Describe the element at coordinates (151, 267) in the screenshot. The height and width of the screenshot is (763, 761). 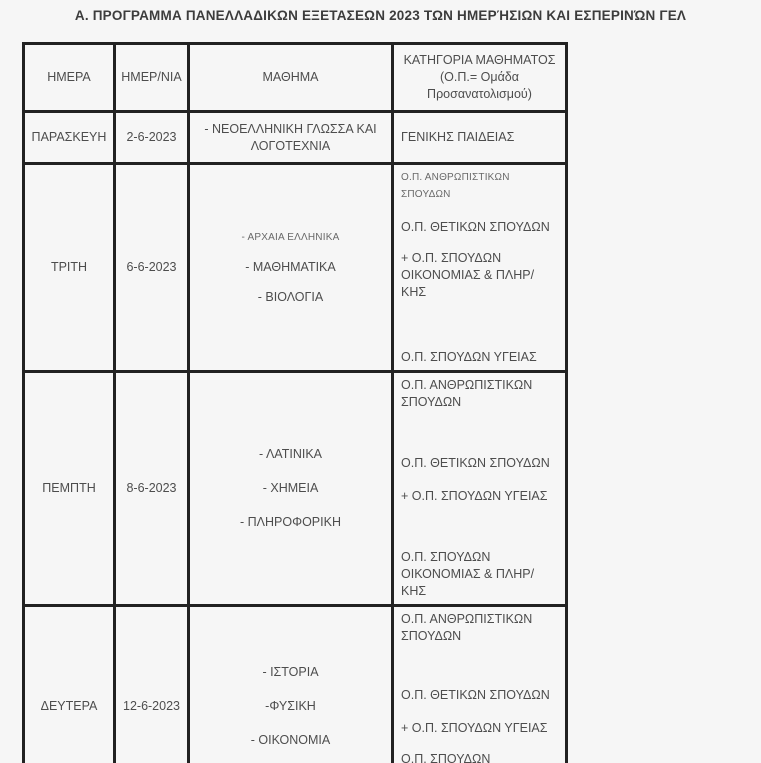
I see `date-cell: 6-6-2023` at that location.